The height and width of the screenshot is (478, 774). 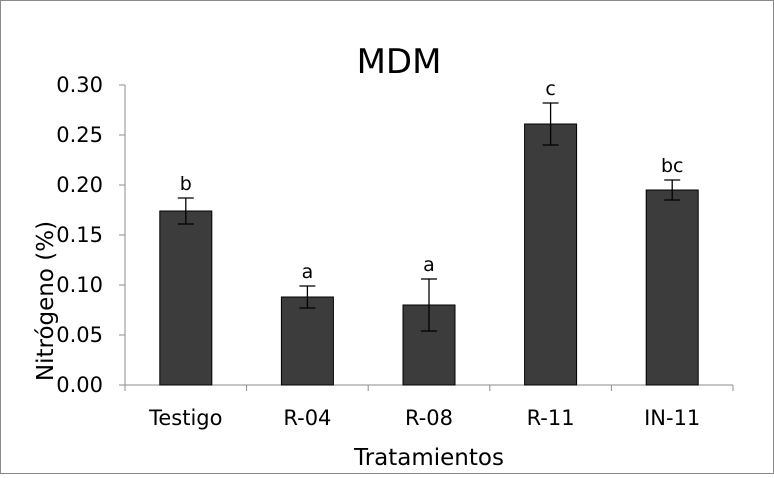 What do you see at coordinates (185, 418) in the screenshot?
I see `x-tick-label: Testigo` at bounding box center [185, 418].